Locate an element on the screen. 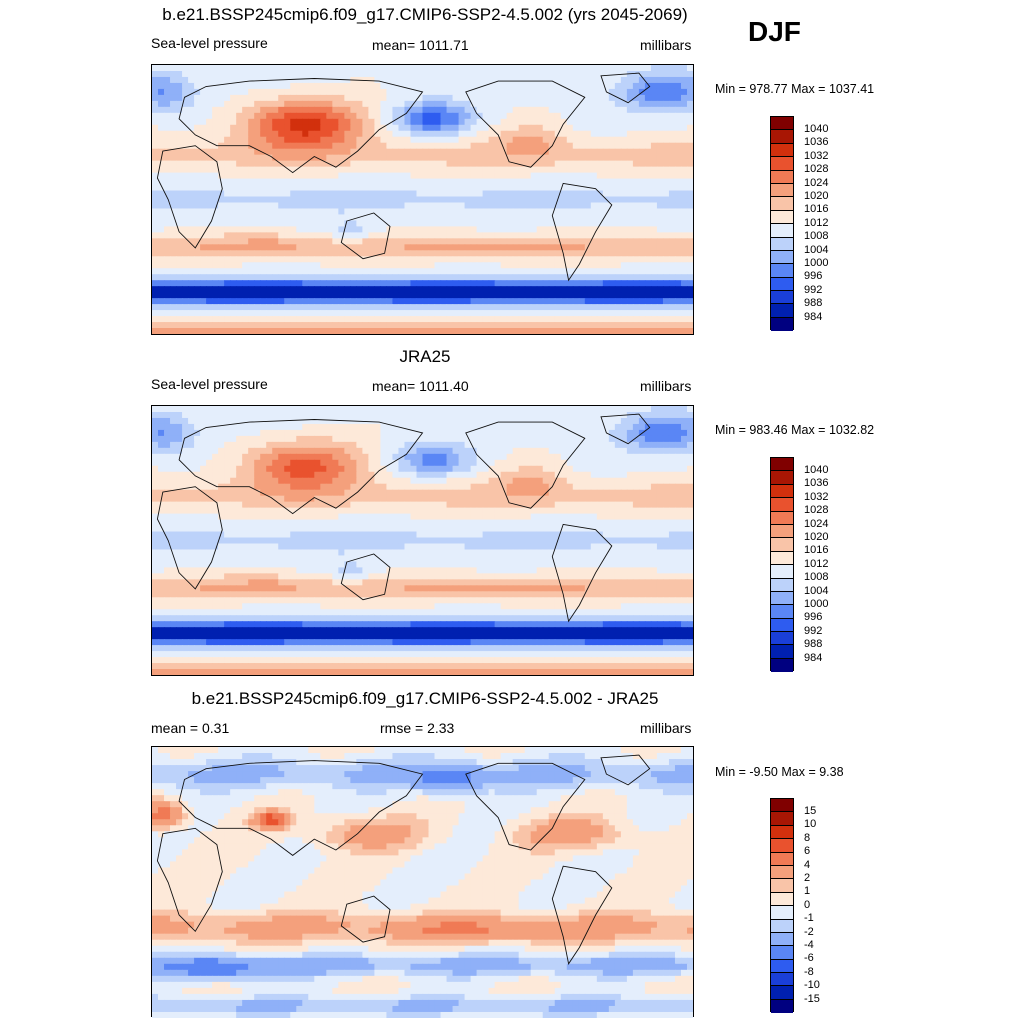  colorbar-tick-label: 996 is located at coordinates (813, 276).